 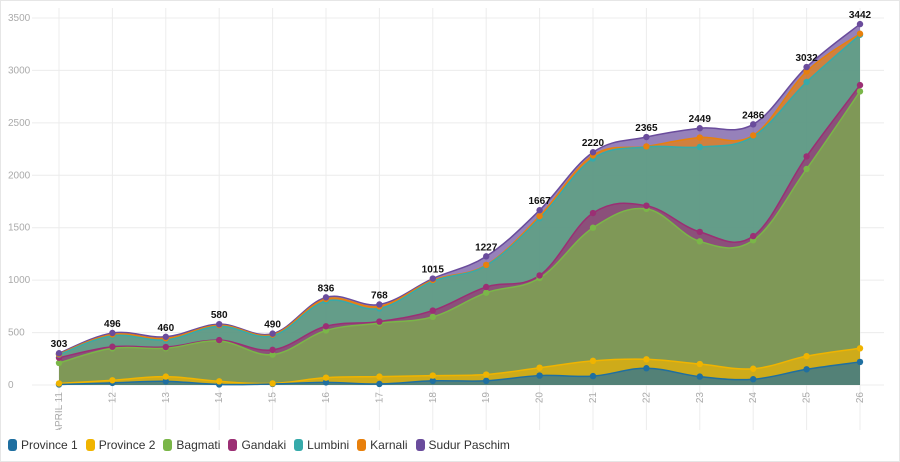 I want to click on y-tick-label: 500, so click(x=16, y=333).